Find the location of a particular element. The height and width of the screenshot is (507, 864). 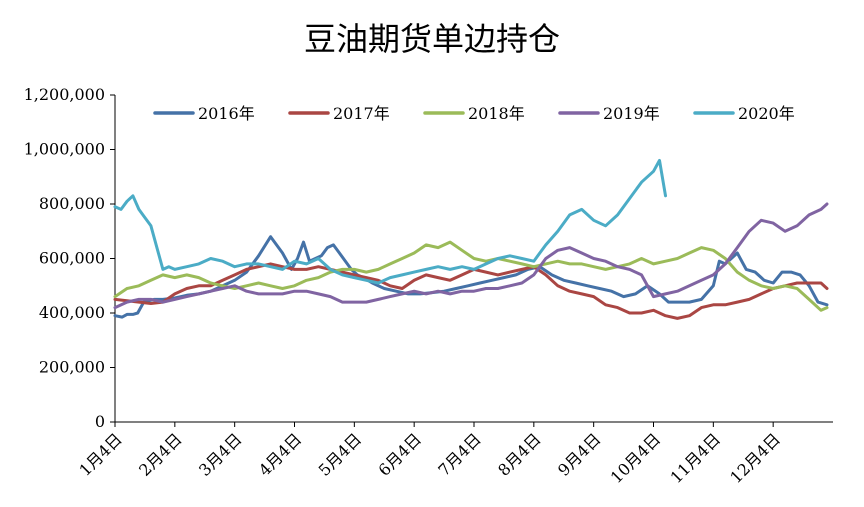

legend-label-0: 2016年 is located at coordinates (226, 113).